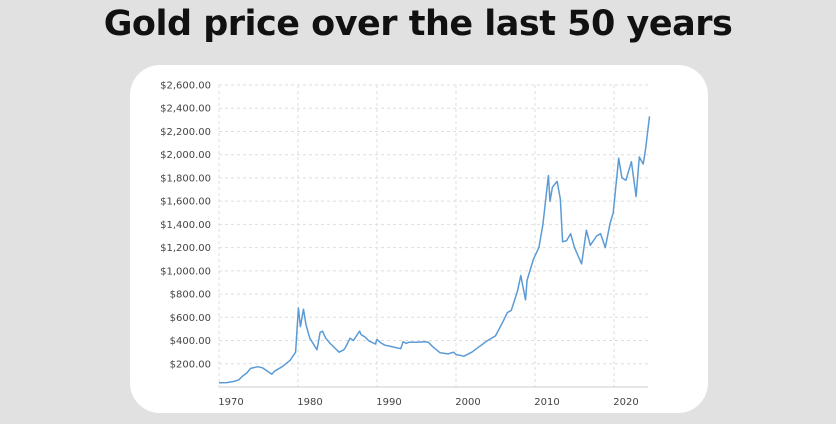  I want to click on x-tick-label: 2020, so click(625, 402).